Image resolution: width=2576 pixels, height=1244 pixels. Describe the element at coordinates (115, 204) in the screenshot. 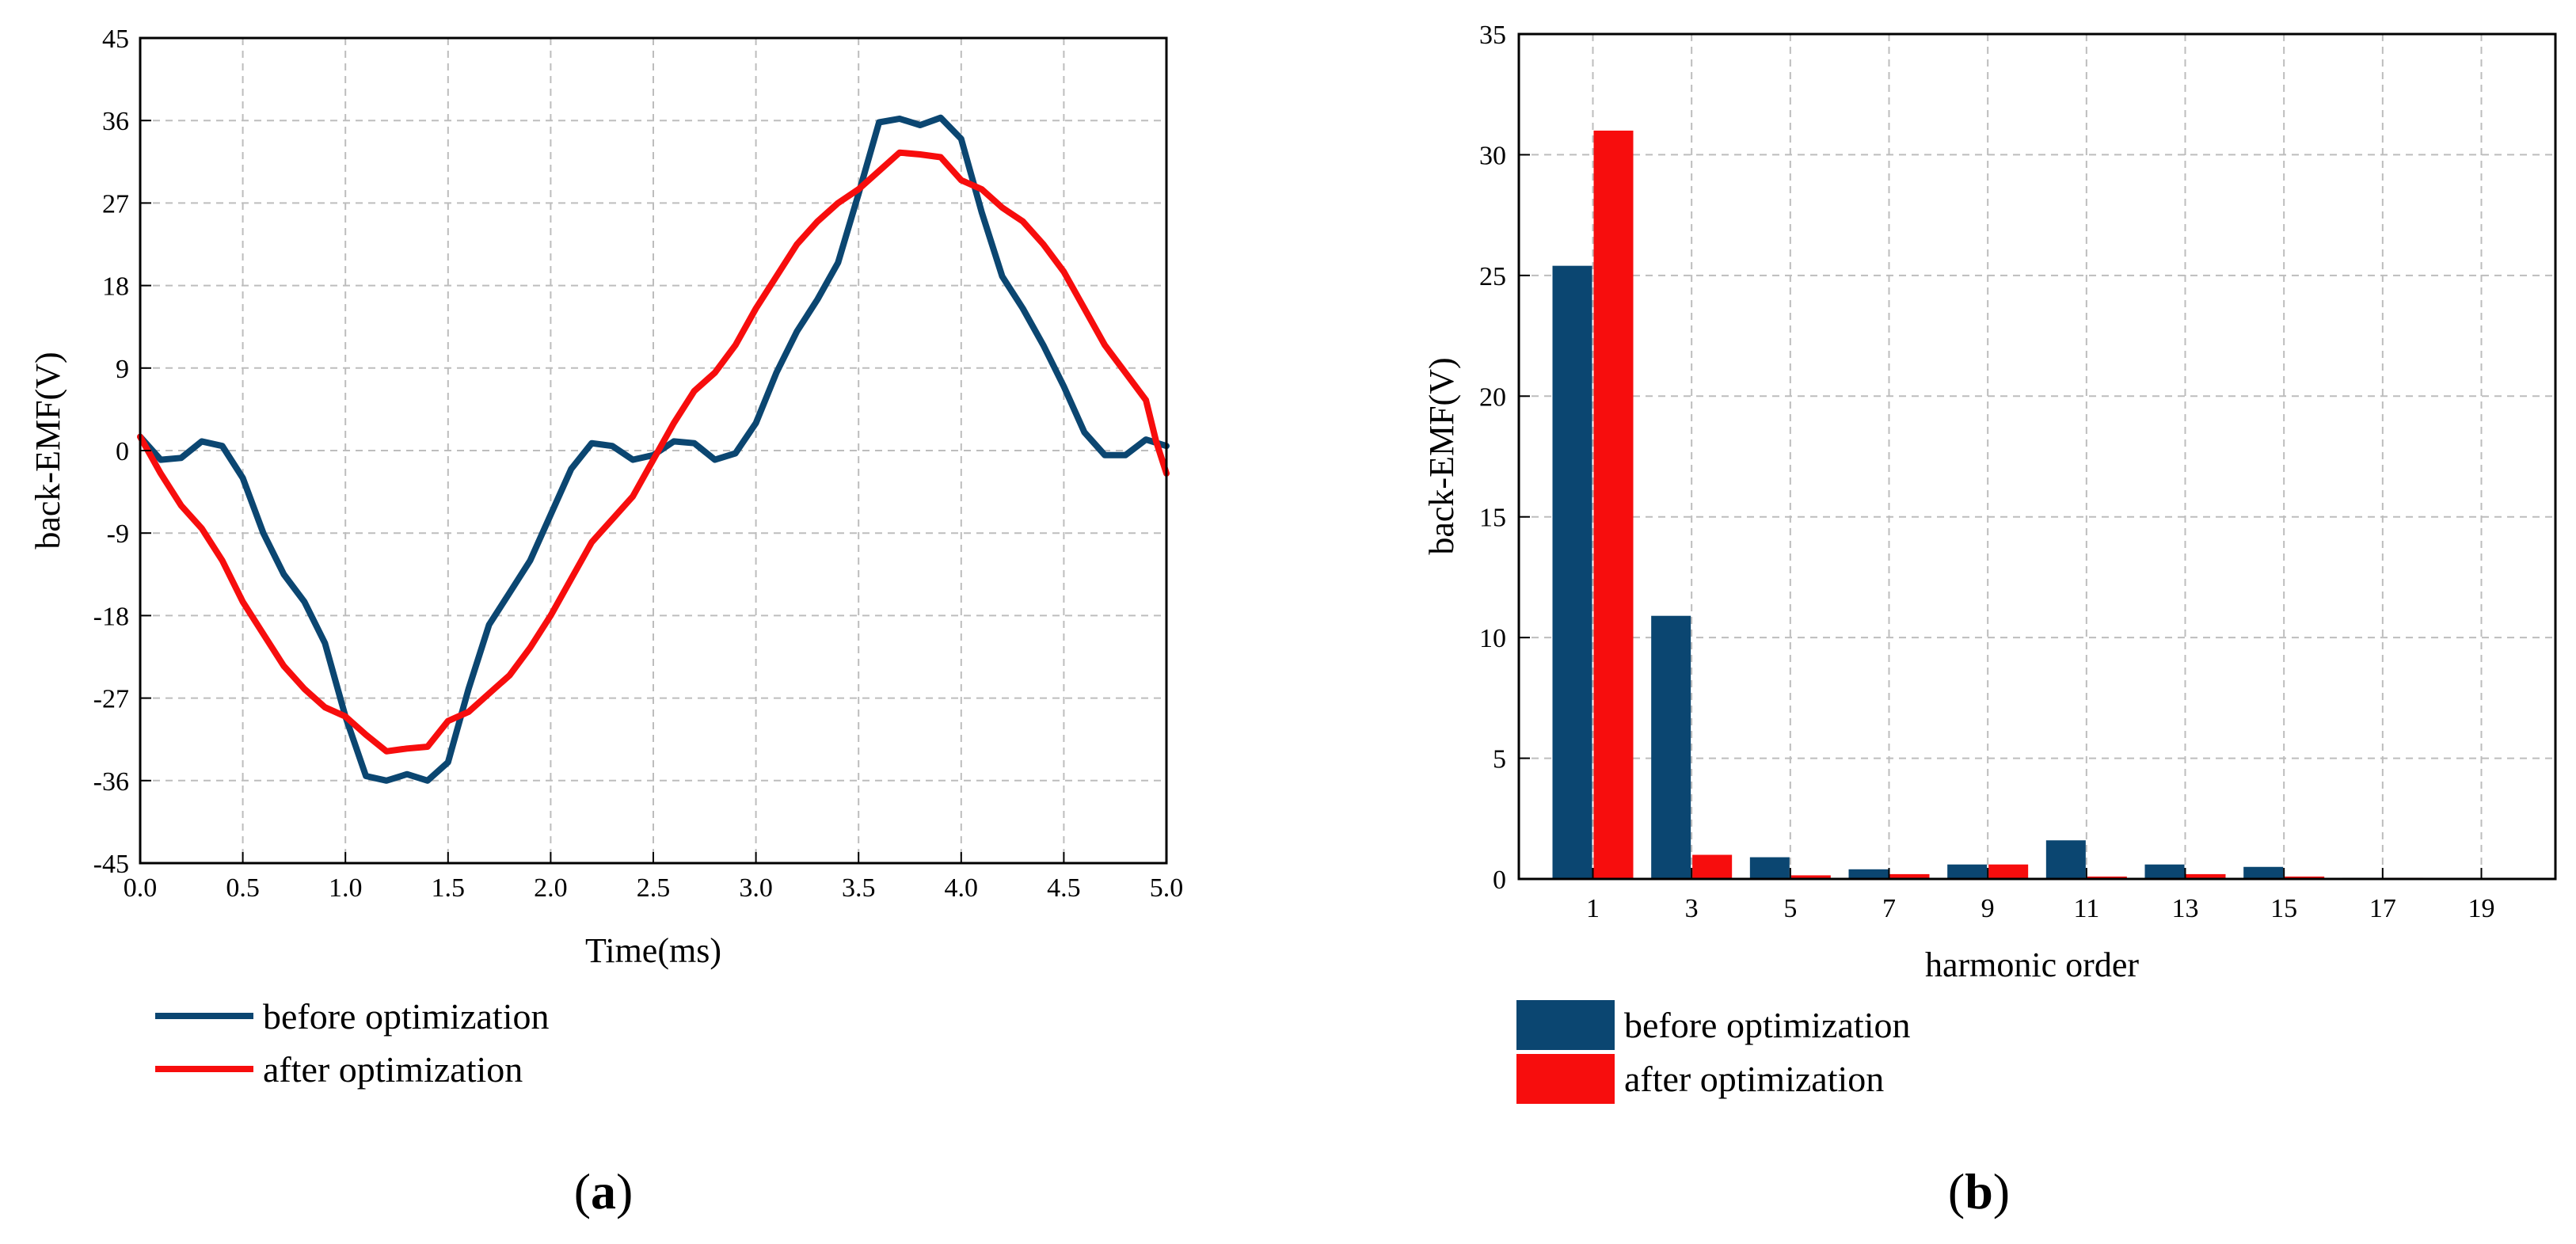

I see `line-chart-y-tick-label: 27` at that location.